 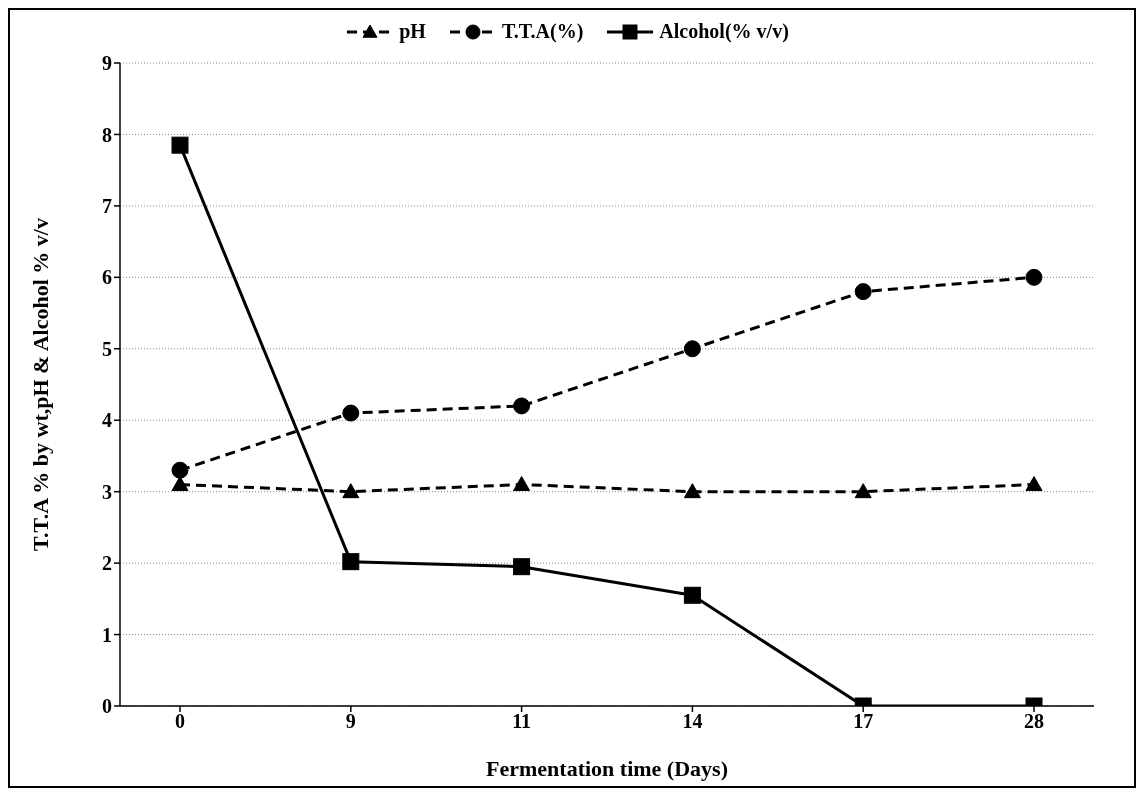 I want to click on y-tick-label: 0, so click(x=107, y=706).